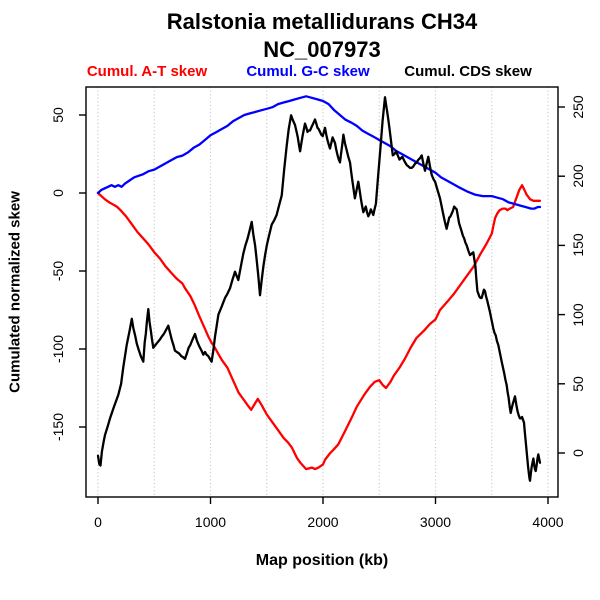 This screenshot has height=600, width=600. I want to click on legend-at-skew: Cumul. A-T skew, so click(147, 71).